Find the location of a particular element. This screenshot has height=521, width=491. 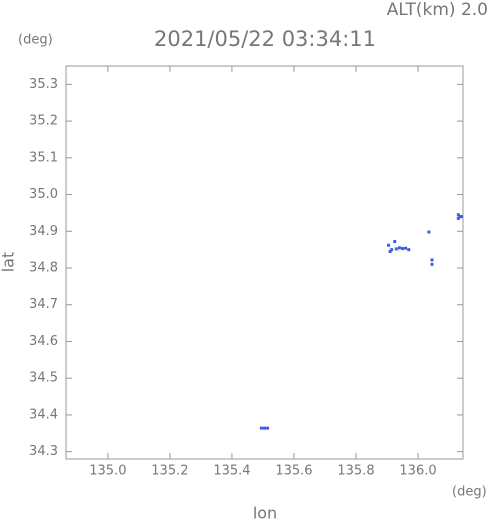

y-tick-label: 35.1 is located at coordinates (43, 157).